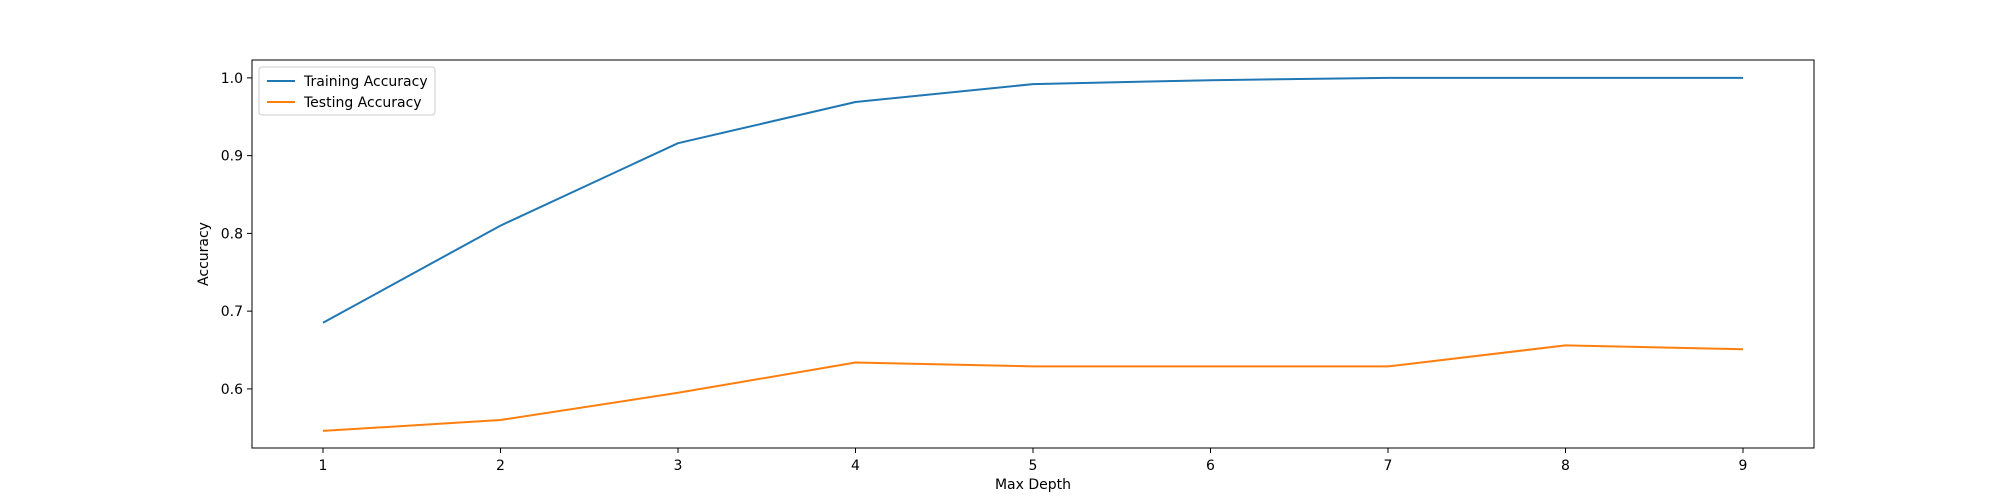  What do you see at coordinates (500, 466) in the screenshot?
I see `x-tick-label: 2` at bounding box center [500, 466].